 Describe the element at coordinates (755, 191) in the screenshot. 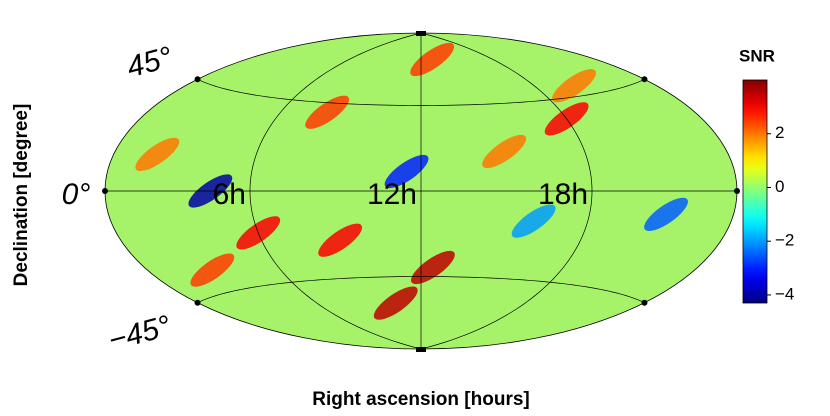

I see `colorbar` at that location.